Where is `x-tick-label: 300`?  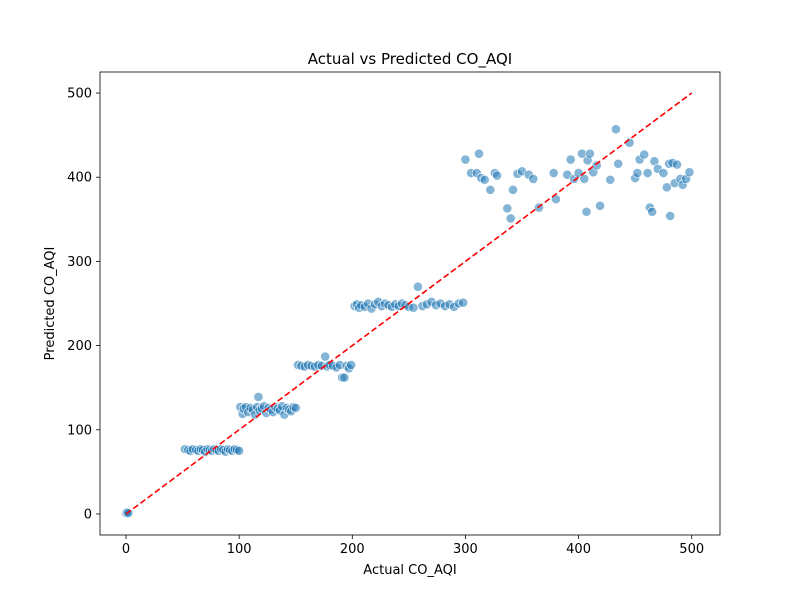 x-tick-label: 300 is located at coordinates (465, 549).